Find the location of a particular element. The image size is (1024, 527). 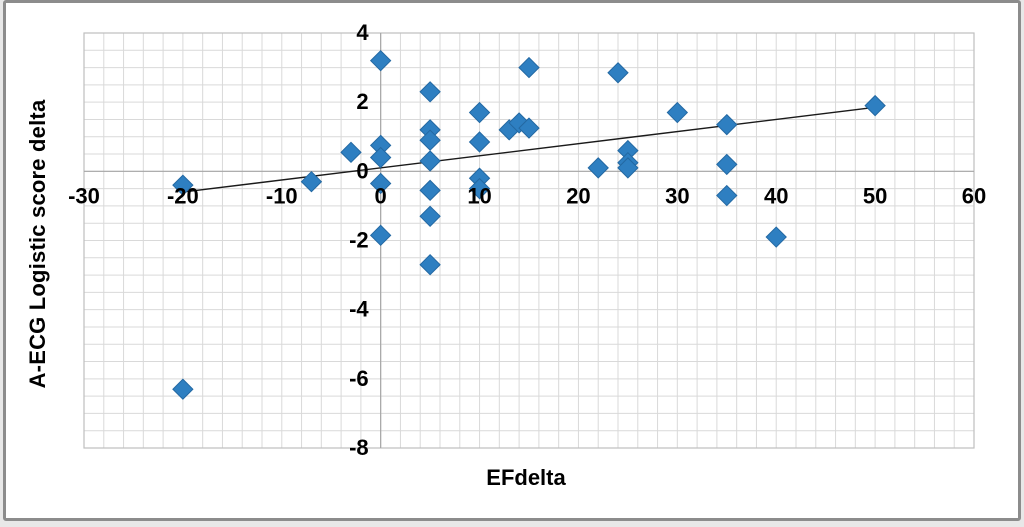

trend-line is located at coordinates (529, 149).